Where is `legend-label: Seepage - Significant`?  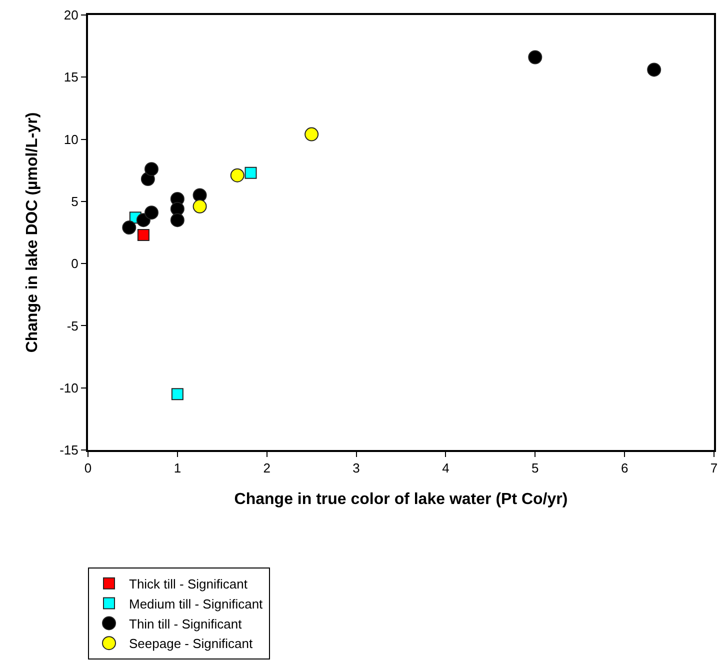
legend-label: Seepage - Significant is located at coordinates (191, 644).